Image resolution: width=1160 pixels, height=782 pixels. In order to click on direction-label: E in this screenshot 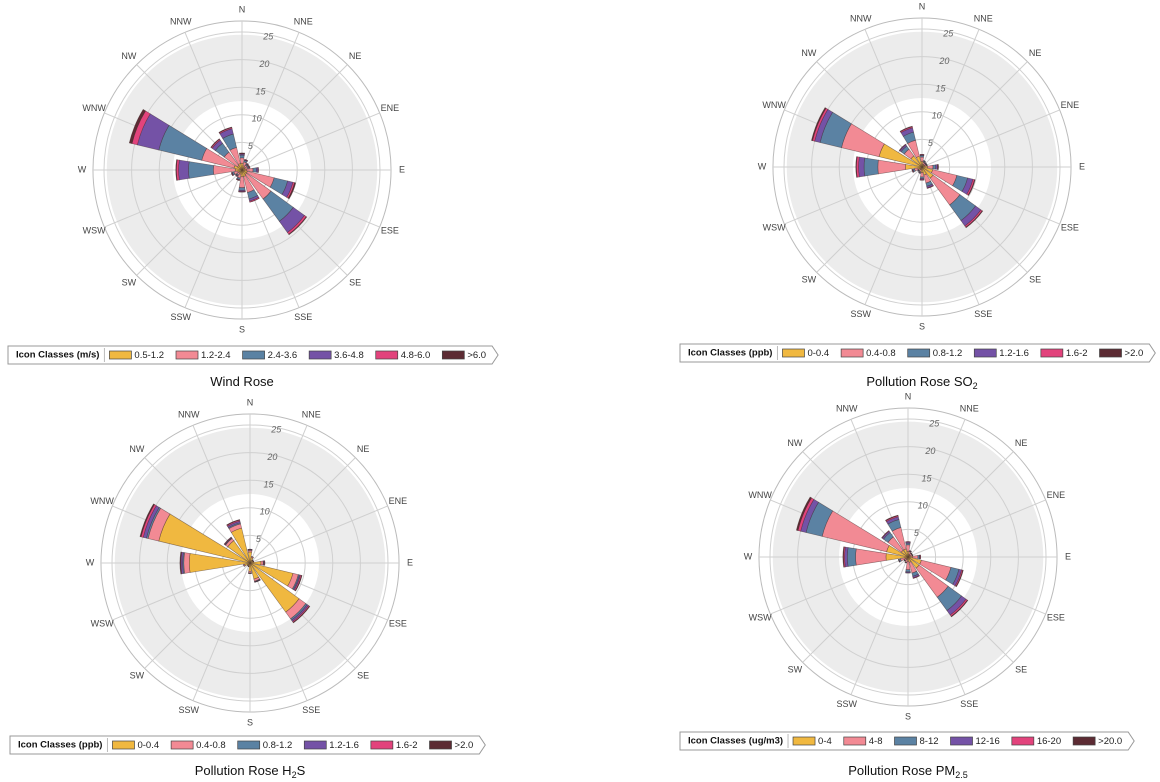, I will do `click(410, 562)`.